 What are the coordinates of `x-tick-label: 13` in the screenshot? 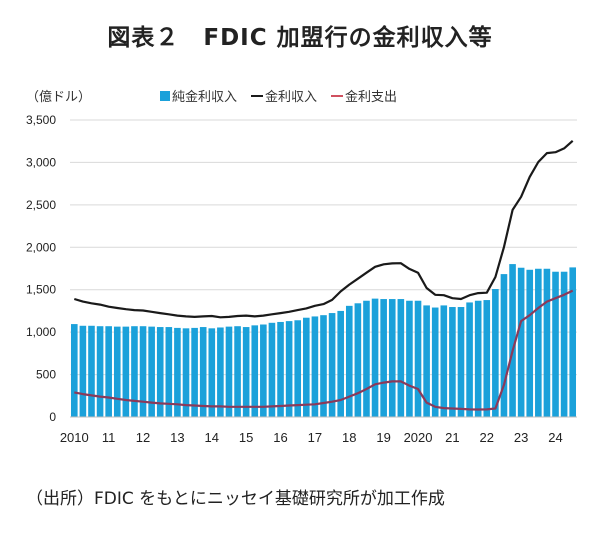 It's located at (177, 437).